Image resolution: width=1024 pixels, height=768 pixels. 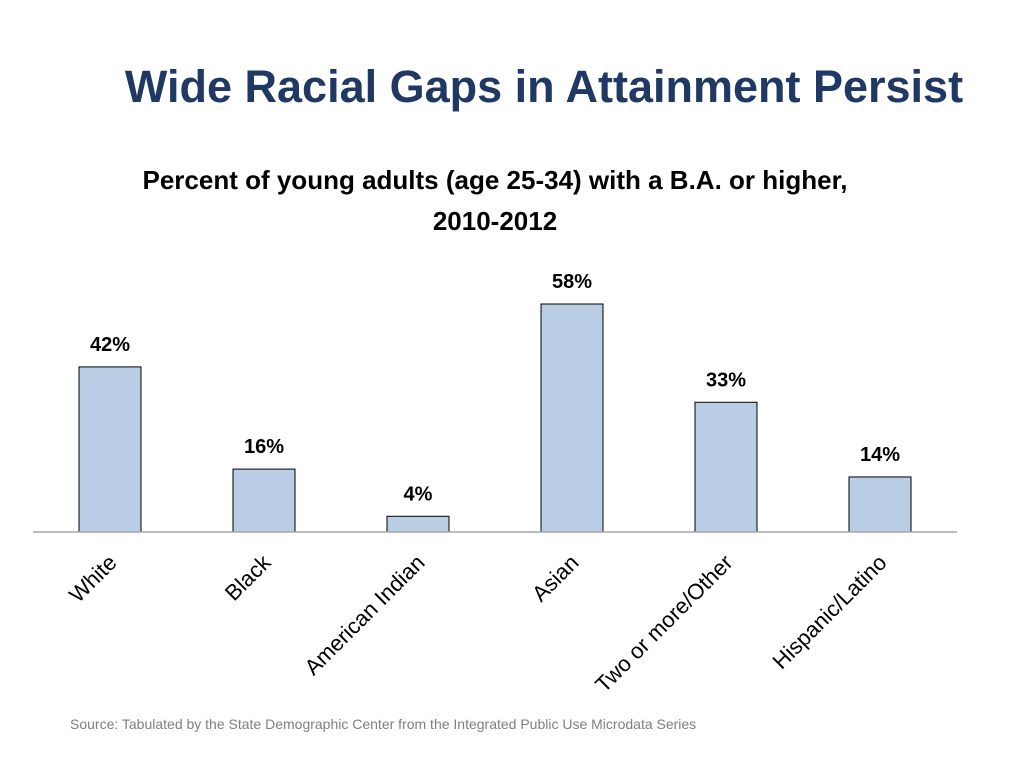 What do you see at coordinates (264, 500) in the screenshot?
I see `bar-black` at bounding box center [264, 500].